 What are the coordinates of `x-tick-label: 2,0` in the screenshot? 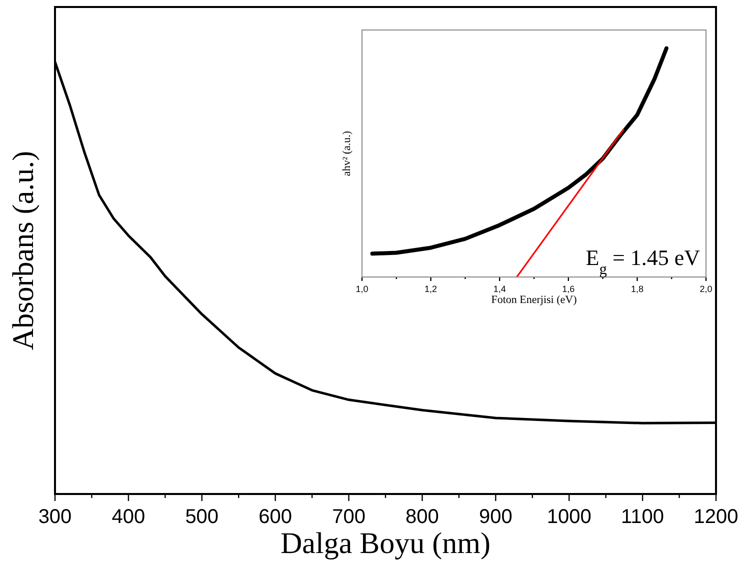 It's located at (706, 289).